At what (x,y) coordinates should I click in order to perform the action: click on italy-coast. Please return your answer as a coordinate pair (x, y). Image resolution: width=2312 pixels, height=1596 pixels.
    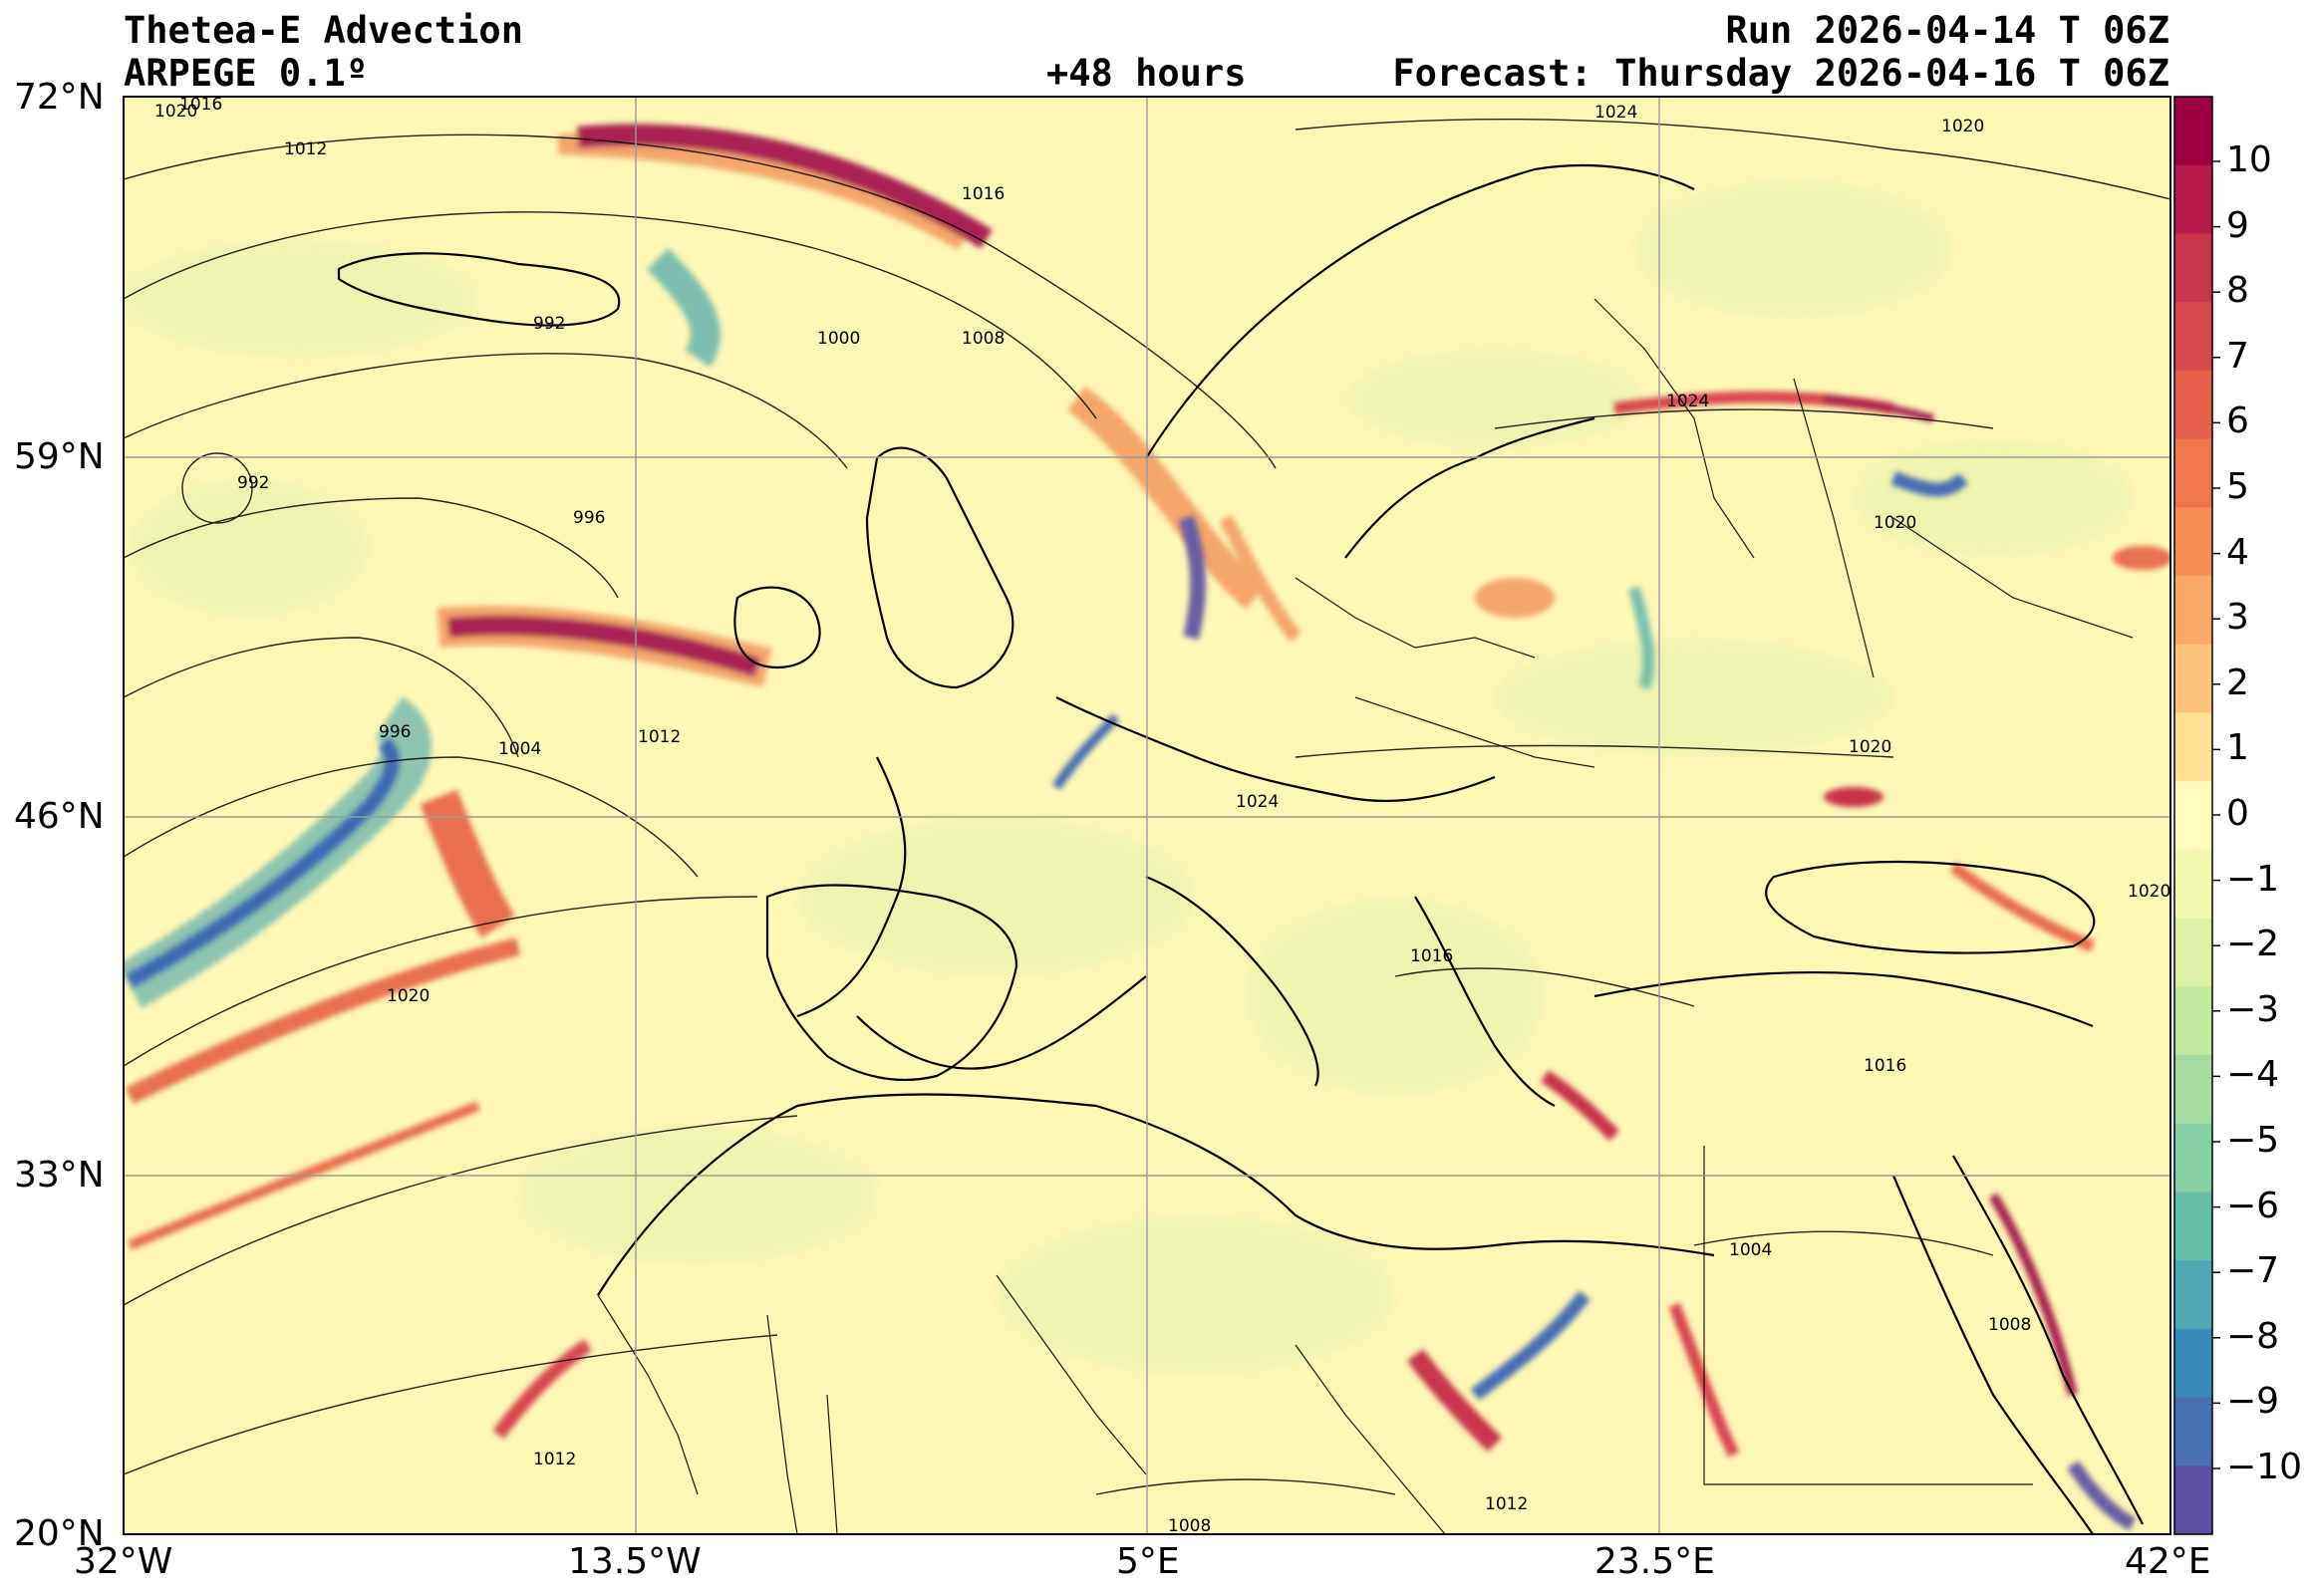
    Looking at the image, I should click on (1232, 981).